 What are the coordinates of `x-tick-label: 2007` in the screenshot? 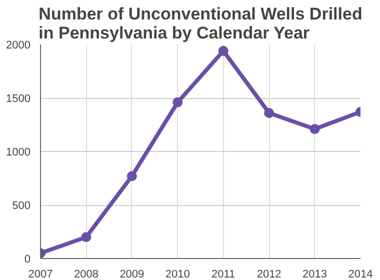 It's located at (40, 274).